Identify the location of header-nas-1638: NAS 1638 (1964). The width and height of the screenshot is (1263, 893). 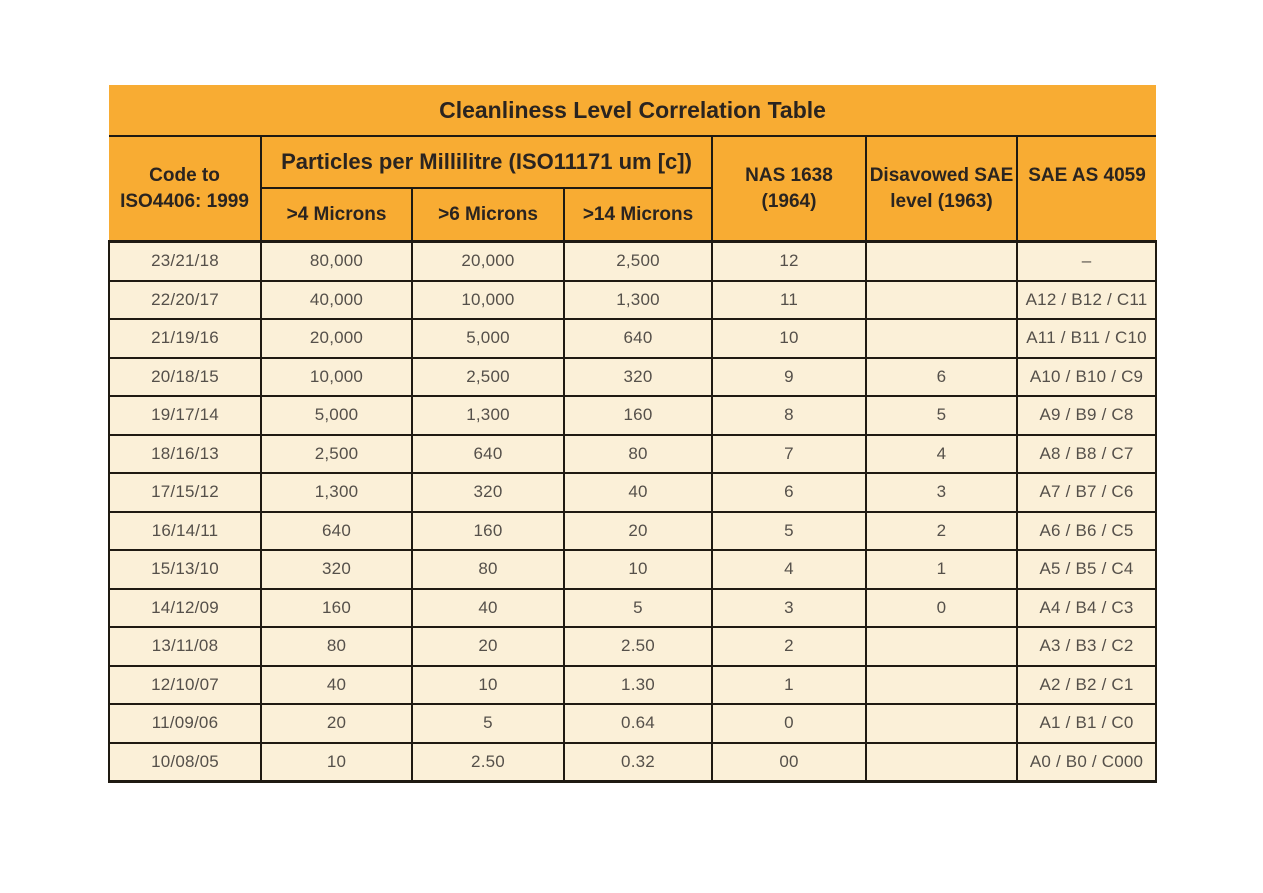
(789, 189).